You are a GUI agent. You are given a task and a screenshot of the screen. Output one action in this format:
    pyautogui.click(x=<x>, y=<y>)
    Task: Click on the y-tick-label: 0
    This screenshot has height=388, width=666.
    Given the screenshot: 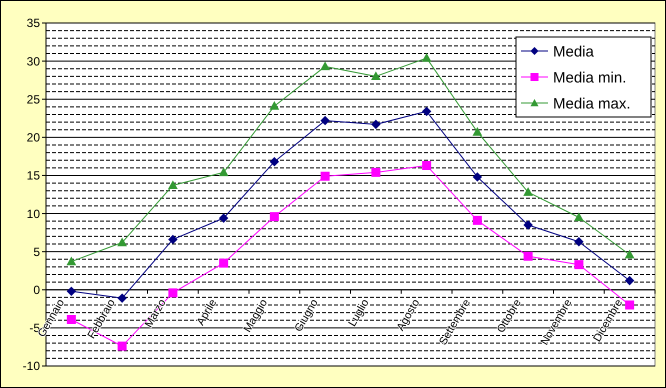 What is the action you would take?
    pyautogui.click(x=36, y=289)
    